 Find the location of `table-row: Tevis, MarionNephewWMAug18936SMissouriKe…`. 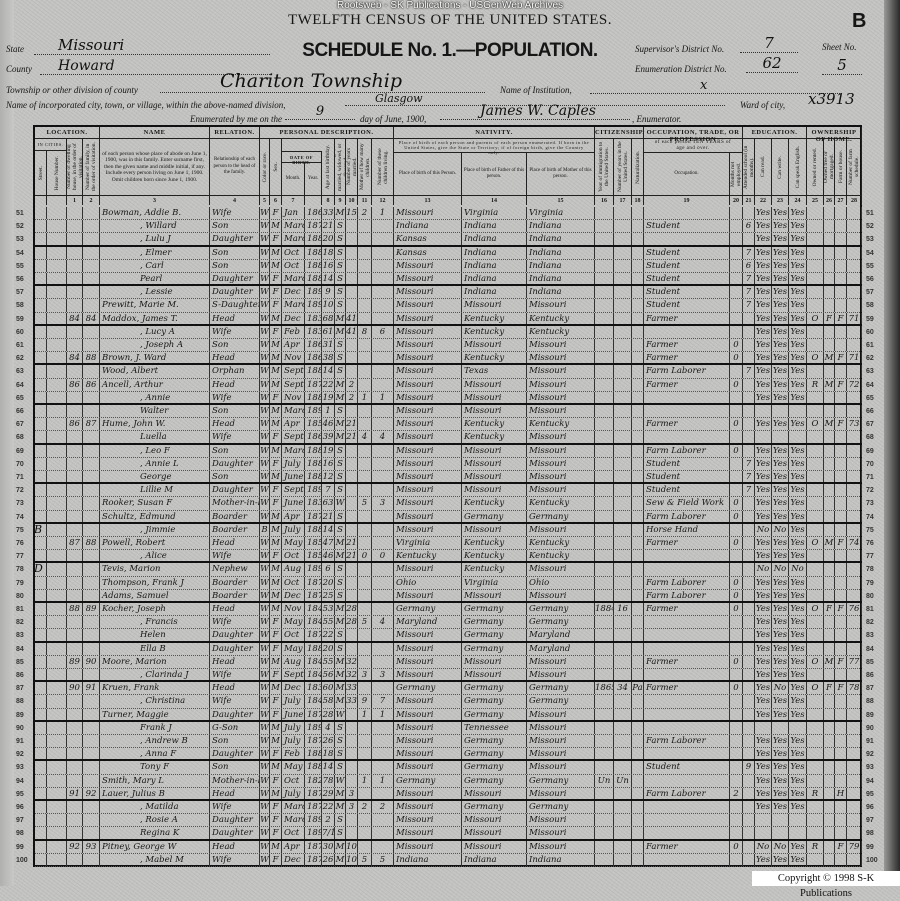

table-row: Tevis, MarionNephewWMAug18936SMissouriKe… is located at coordinates (448, 570).